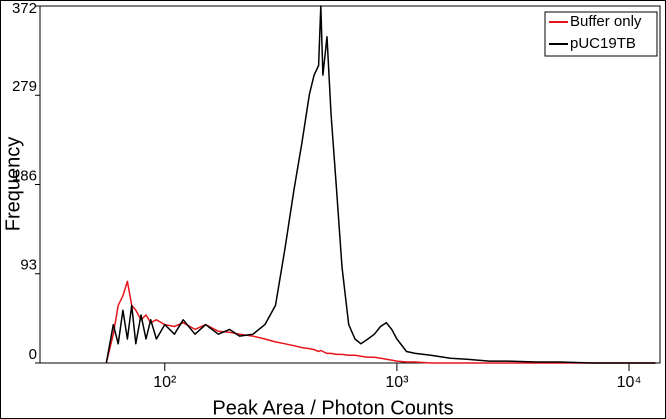 This screenshot has width=666, height=419. I want to click on y-tick-label: 279, so click(24, 86).